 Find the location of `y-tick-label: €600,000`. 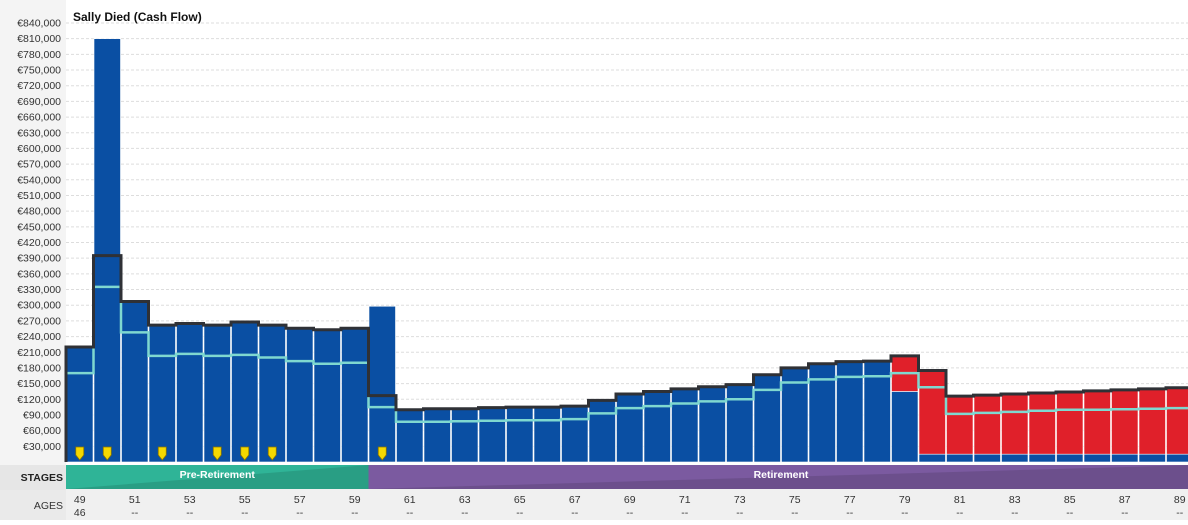

y-tick-label: €600,000 is located at coordinates (39, 149).